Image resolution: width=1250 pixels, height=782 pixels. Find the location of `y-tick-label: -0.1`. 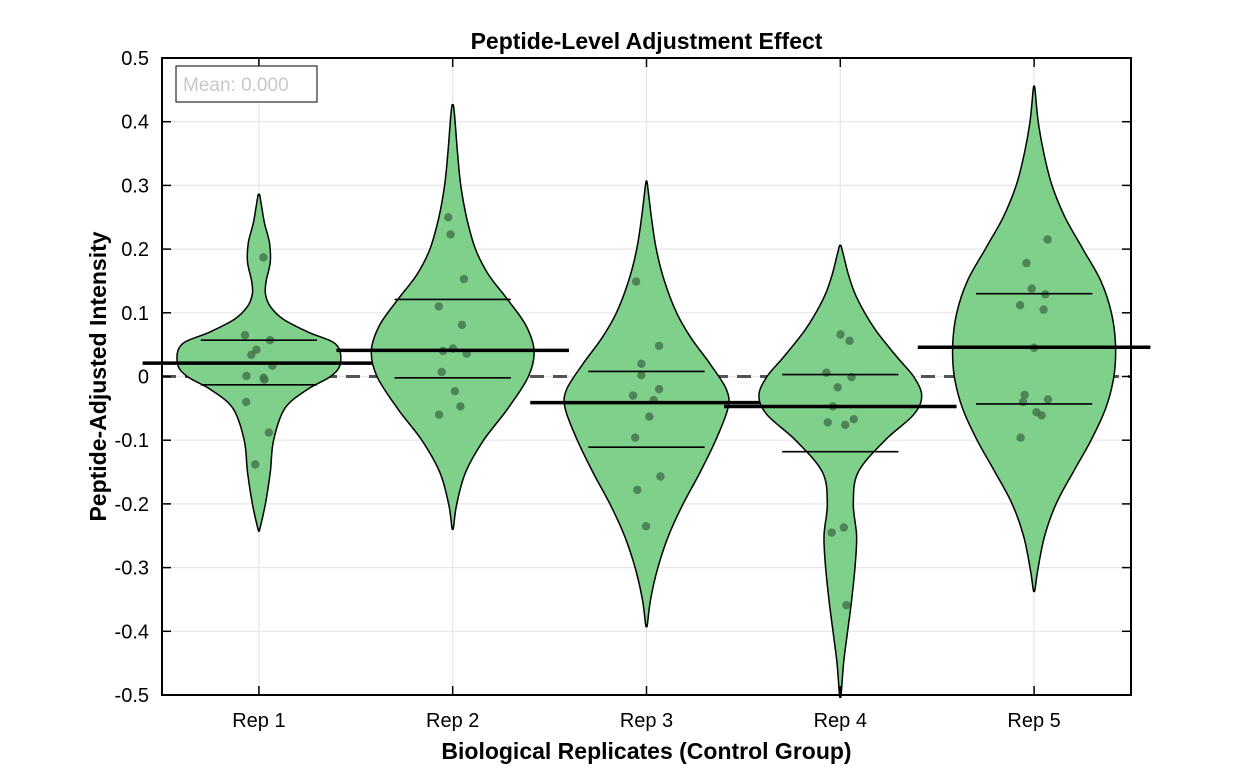

y-tick-label: -0.1 is located at coordinates (132, 441).